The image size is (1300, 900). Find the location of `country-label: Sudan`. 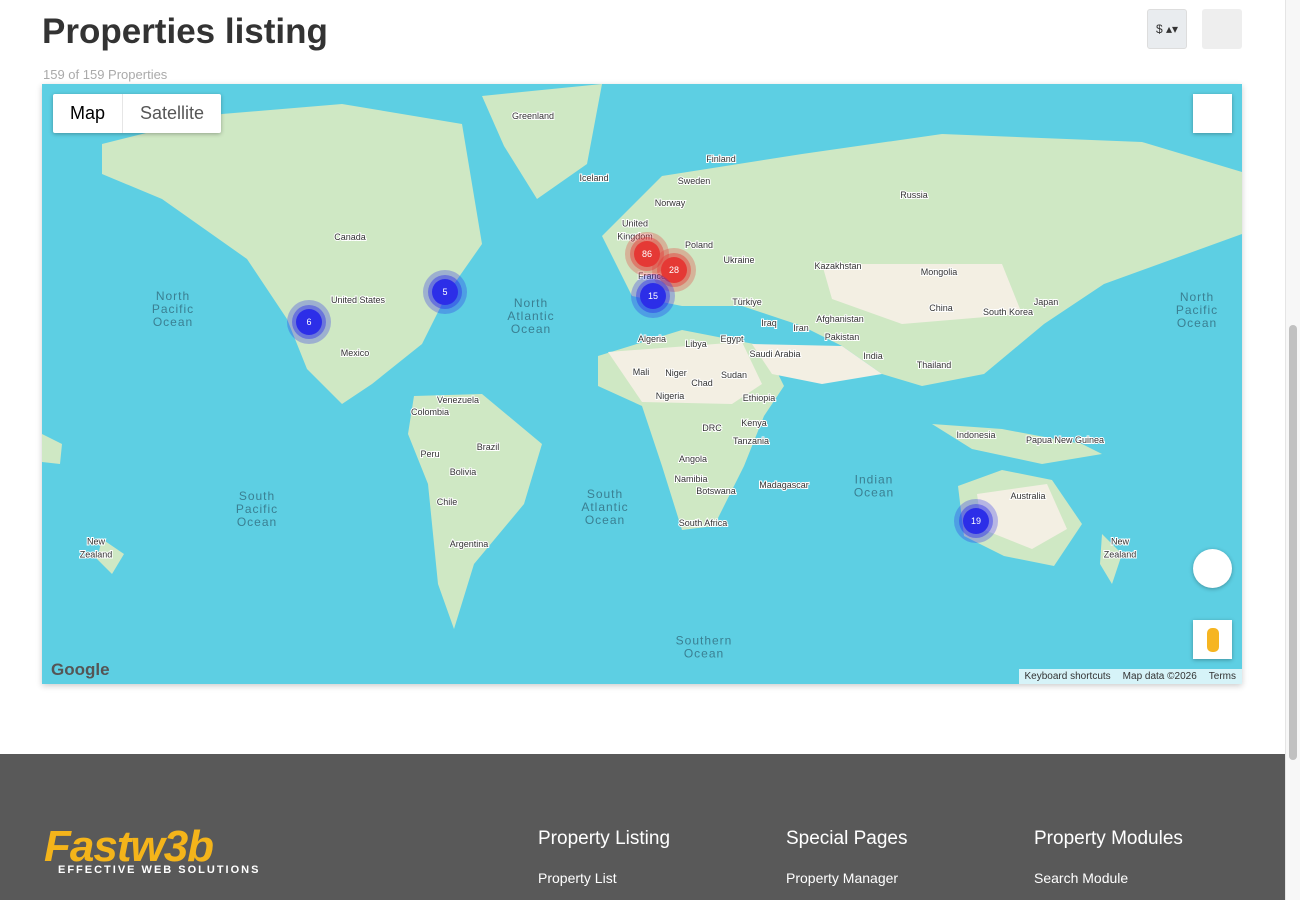

country-label: Sudan is located at coordinates (734, 375).